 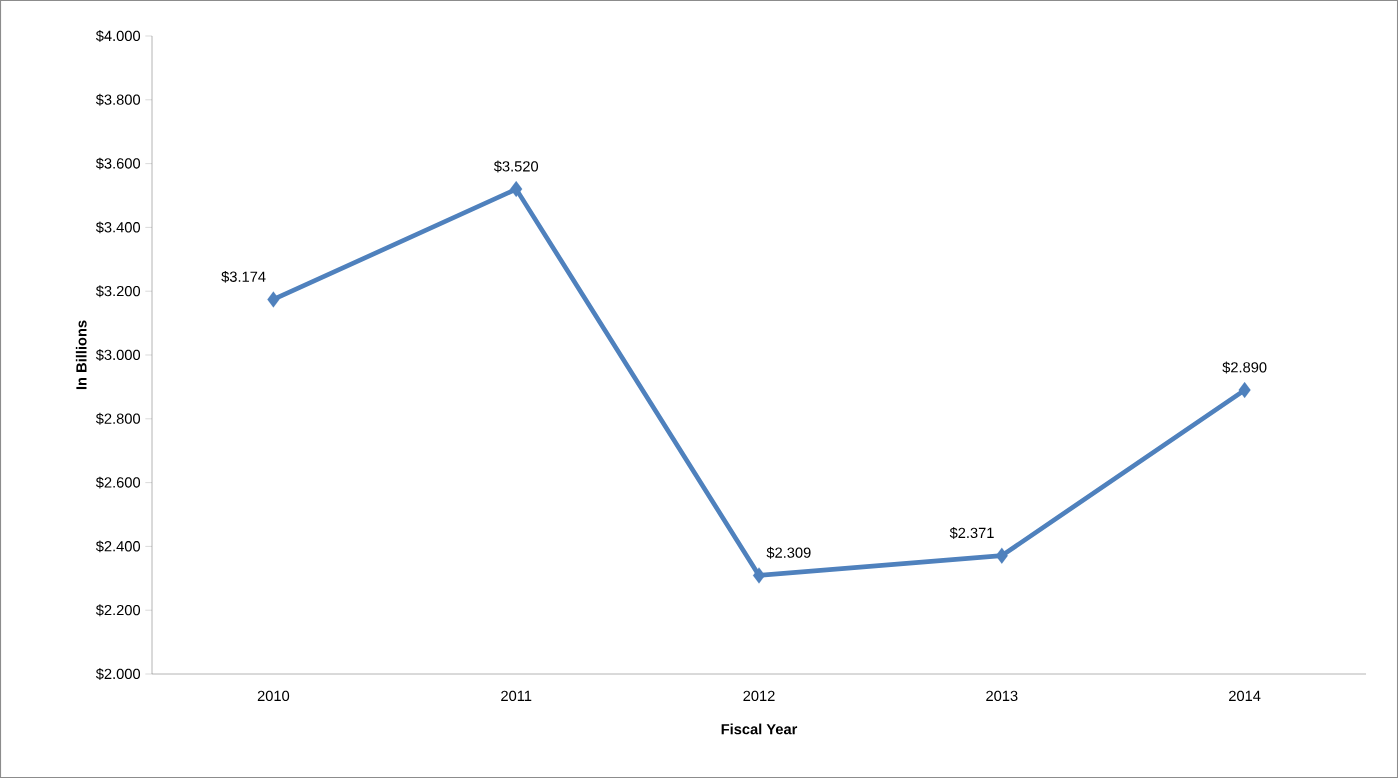 What do you see at coordinates (118, 482) in the screenshot?
I see `y-tick-label: $2.600` at bounding box center [118, 482].